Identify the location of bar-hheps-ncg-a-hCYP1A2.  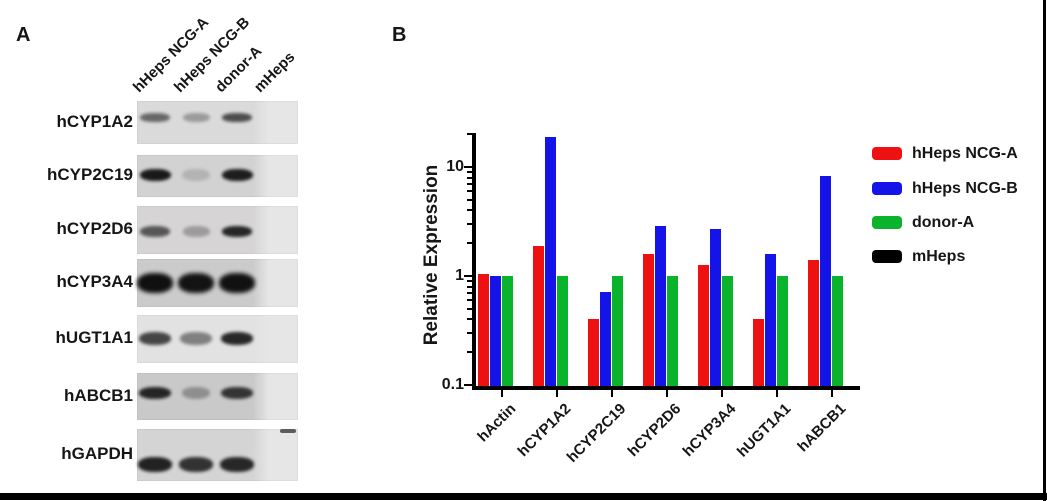
(538, 316).